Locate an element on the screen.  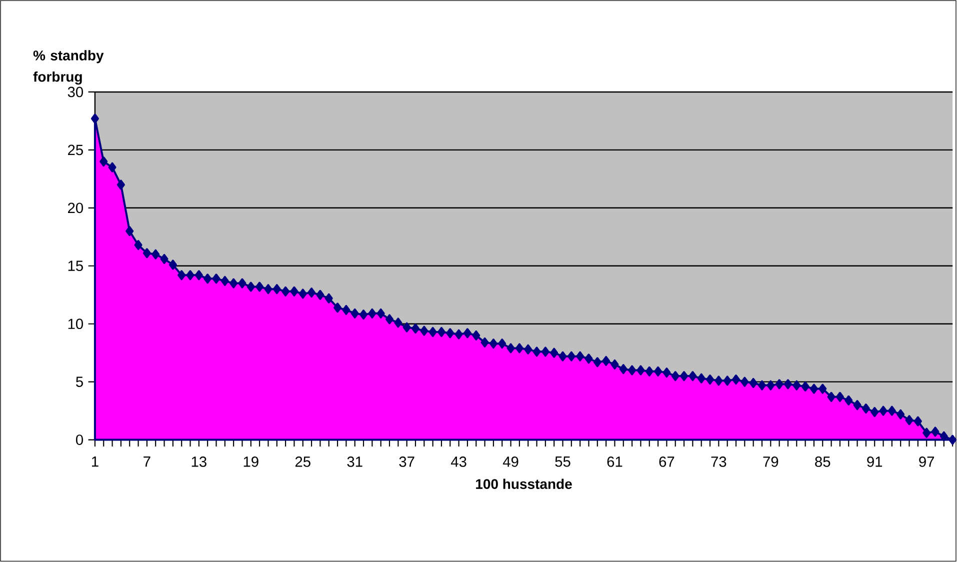
y-tick-label: 30 is located at coordinates (75, 92).